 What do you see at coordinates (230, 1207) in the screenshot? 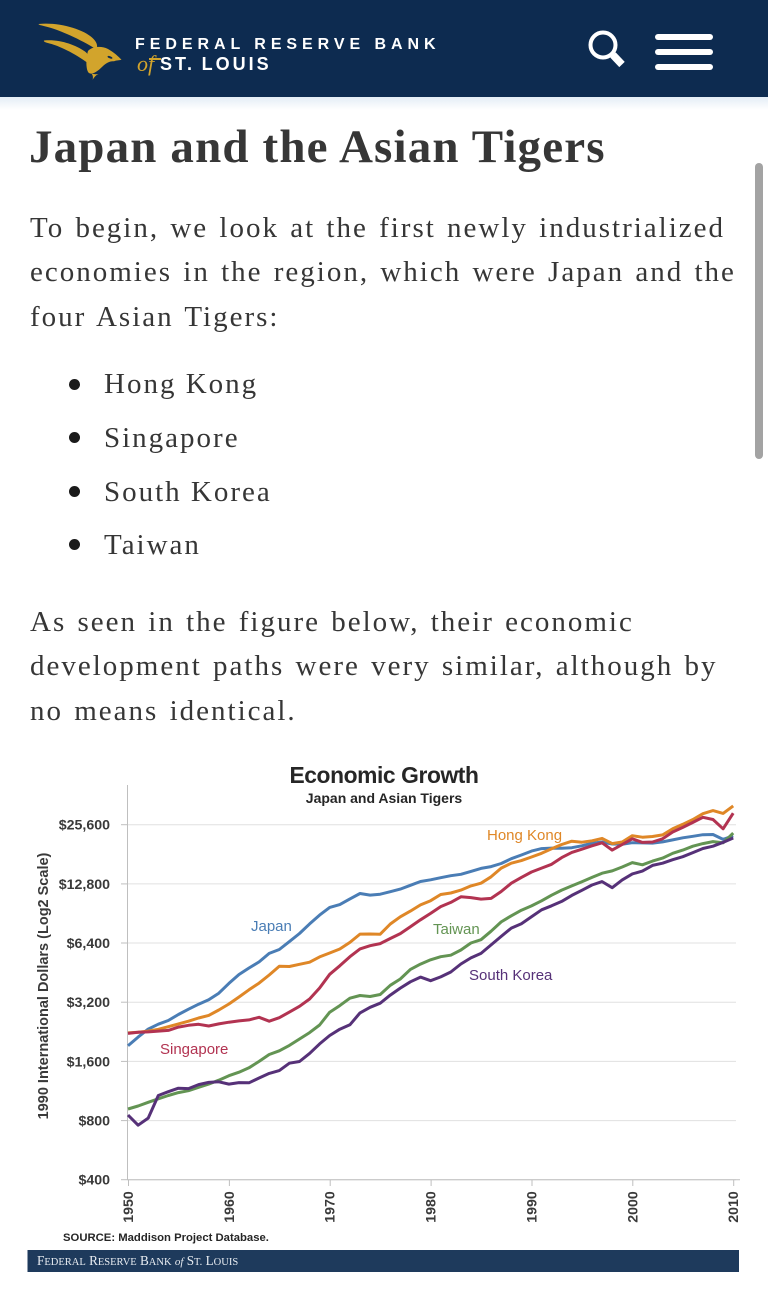
I see `svg-text: 1960` at bounding box center [230, 1207].